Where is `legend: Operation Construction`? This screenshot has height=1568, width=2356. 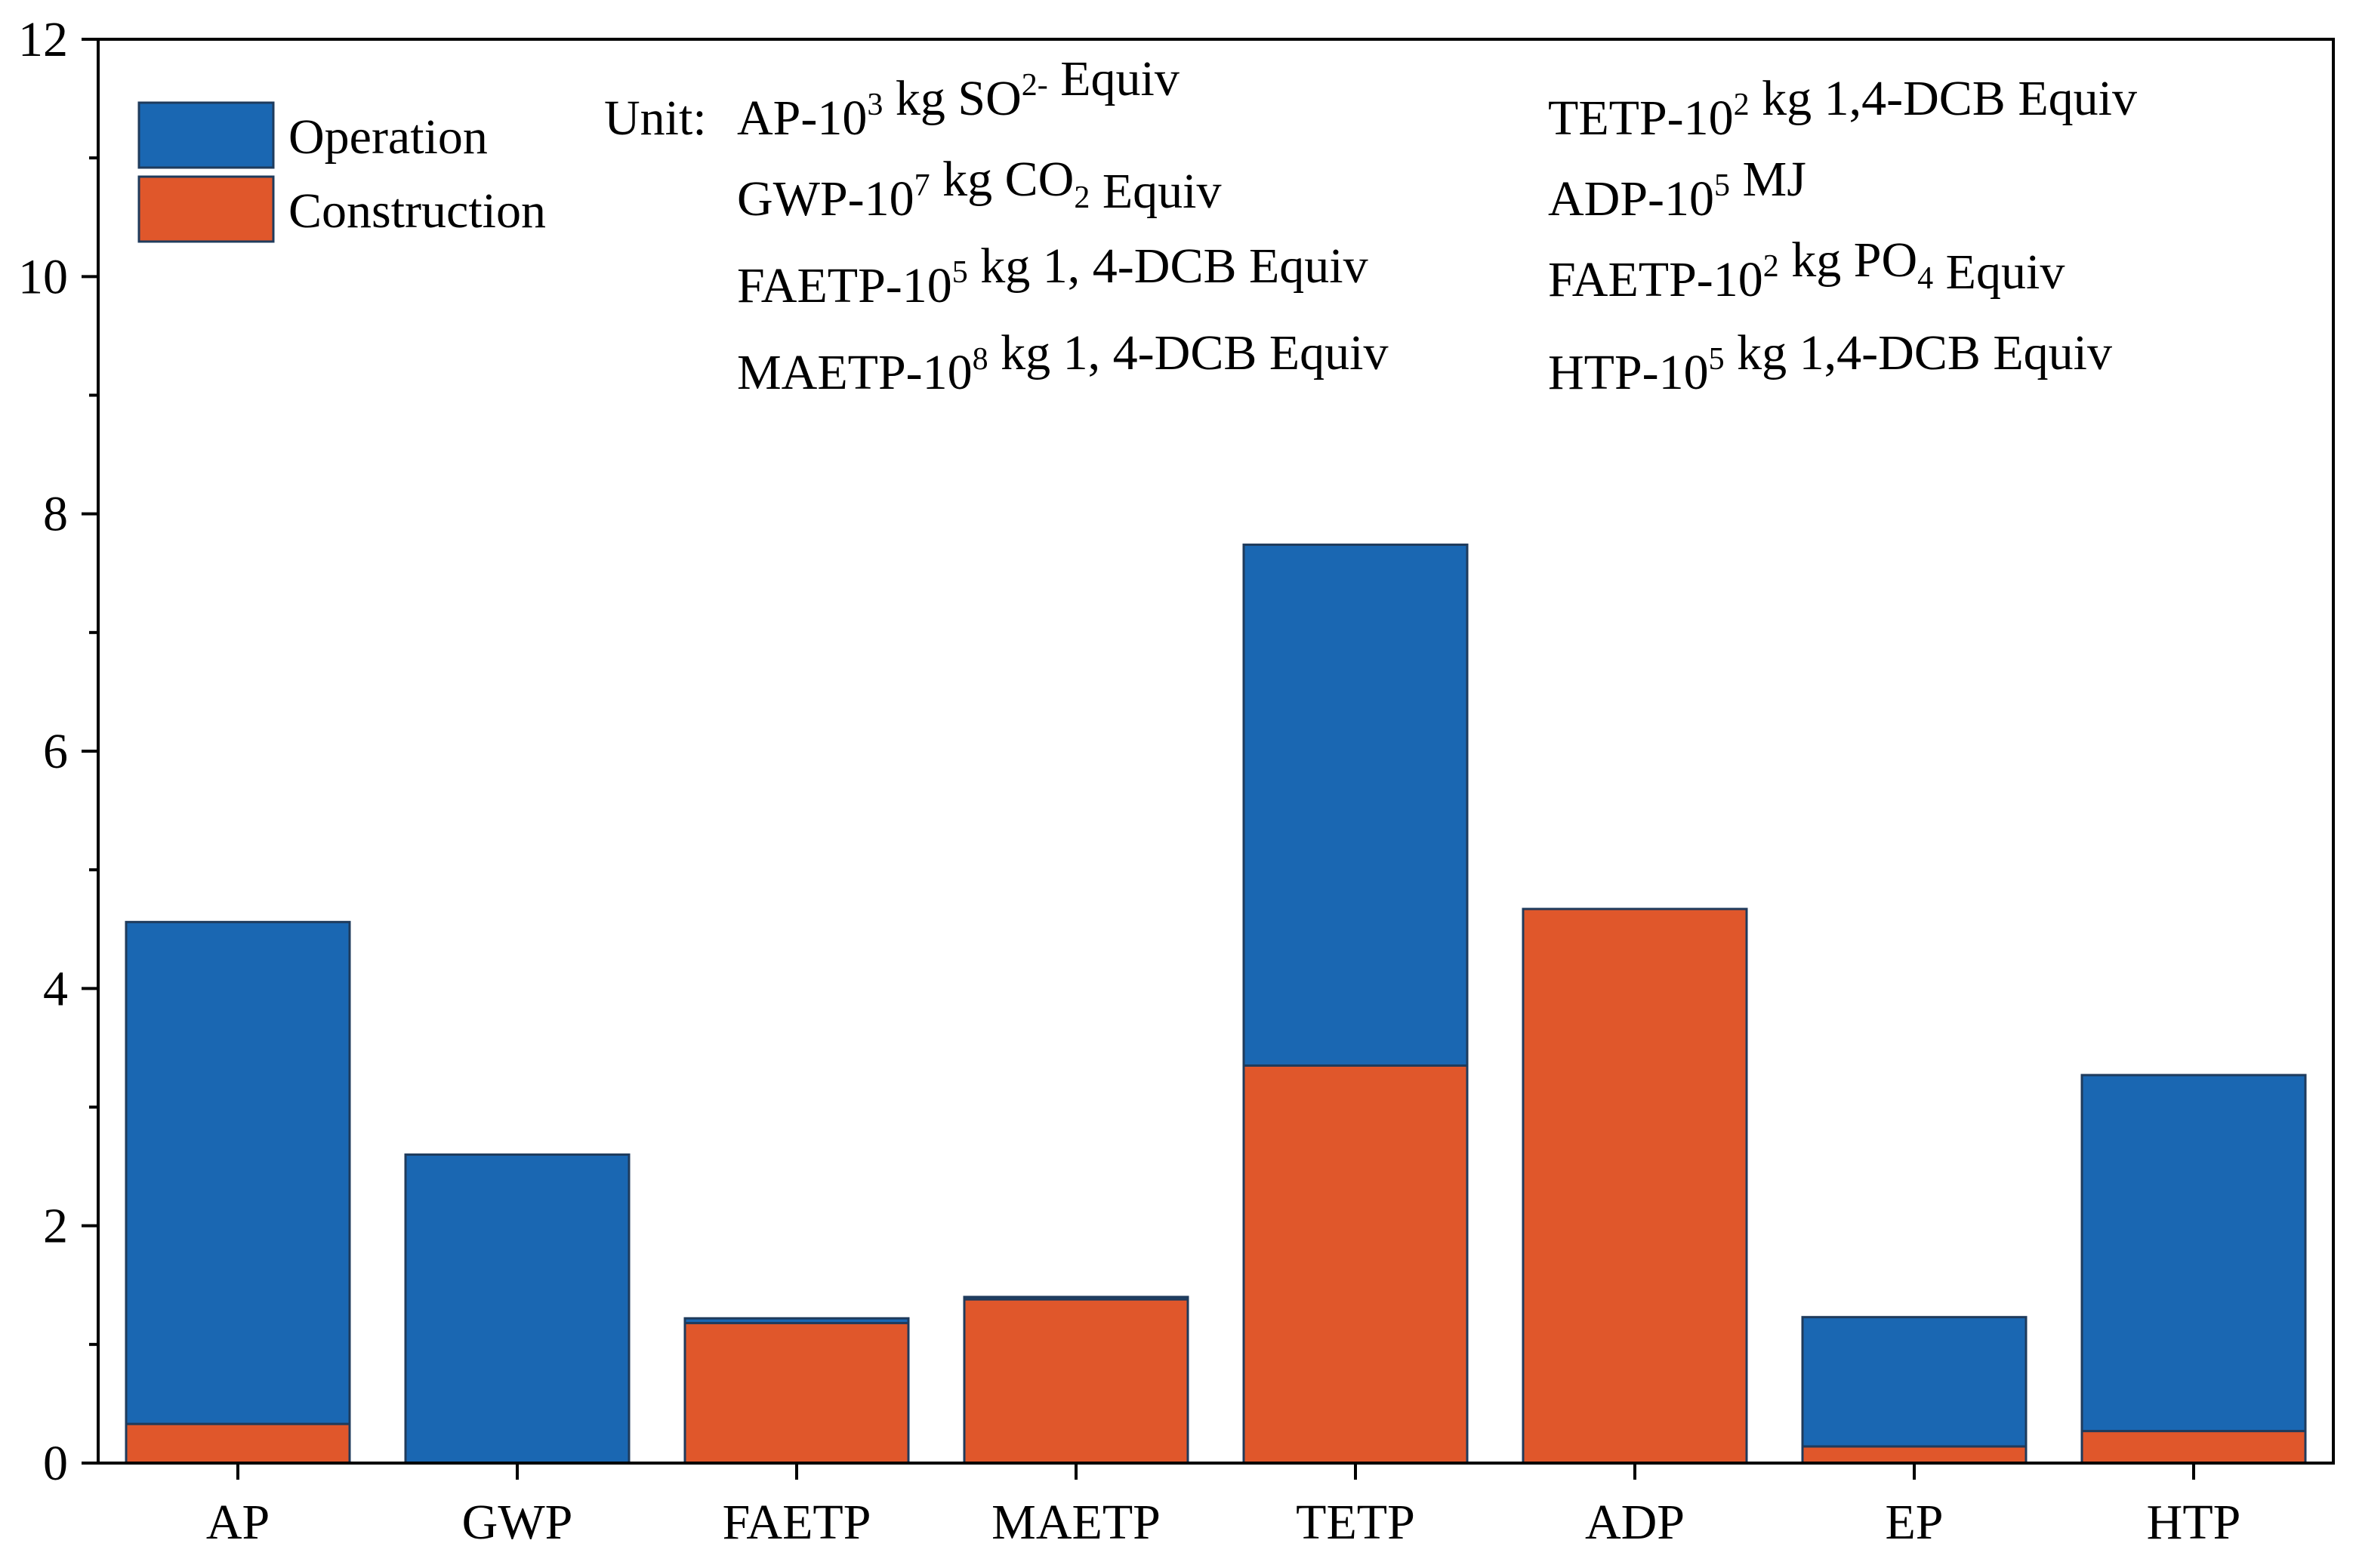
legend: Operation Construction is located at coordinates (341, 172).